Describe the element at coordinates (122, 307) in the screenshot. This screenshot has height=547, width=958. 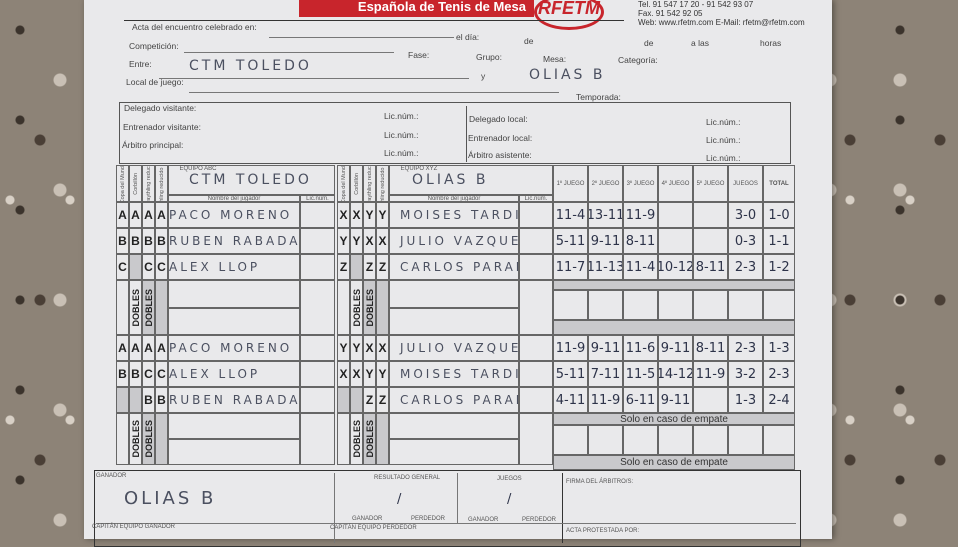
I see `dobles-cell` at that location.